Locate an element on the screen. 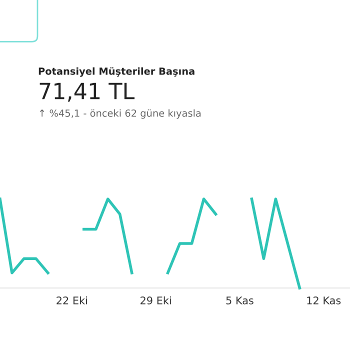 Image resolution: width=350 pixels, height=350 pixels. x-tick-label: 5 Kas is located at coordinates (240, 300).